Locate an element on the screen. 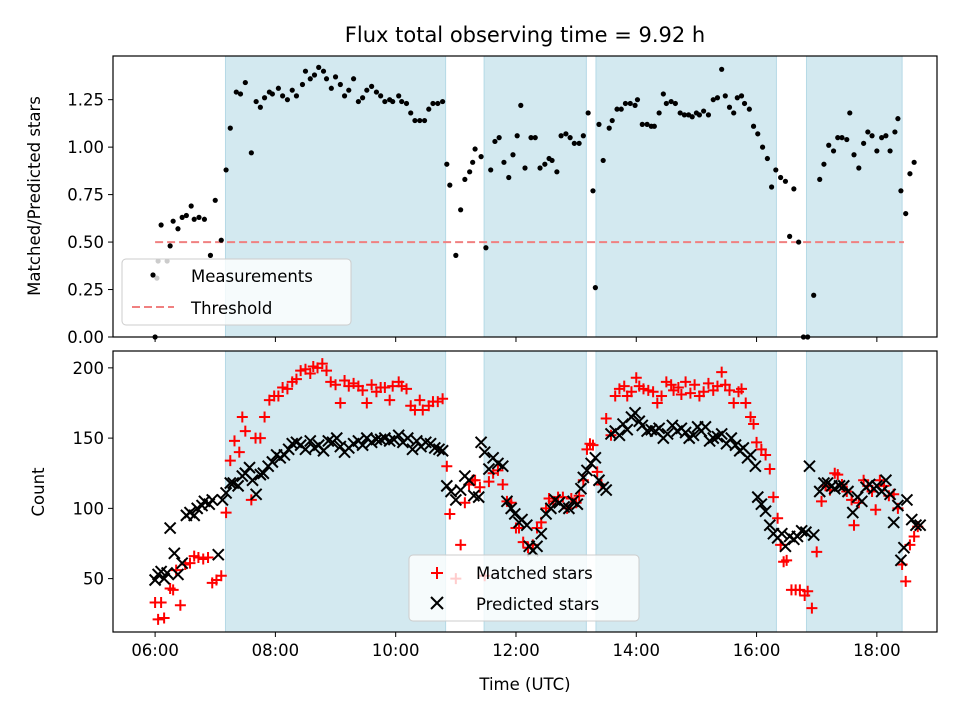 The height and width of the screenshot is (720, 960). observing-interval is located at coordinates (535, 196).